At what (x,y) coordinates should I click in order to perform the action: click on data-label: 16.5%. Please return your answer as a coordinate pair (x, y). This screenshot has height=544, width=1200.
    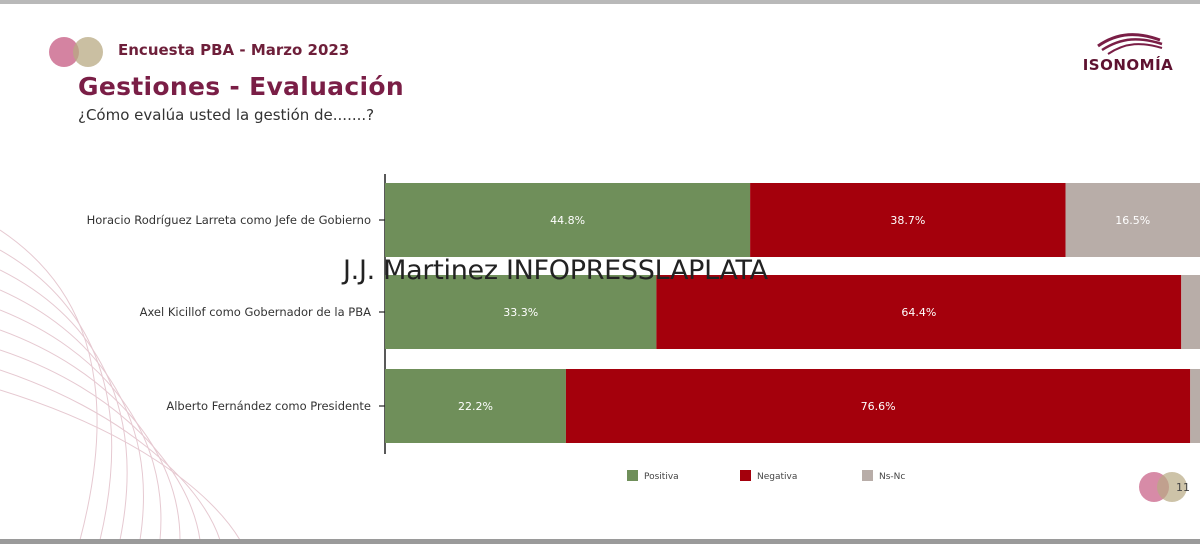
    Looking at the image, I should click on (1132, 220).